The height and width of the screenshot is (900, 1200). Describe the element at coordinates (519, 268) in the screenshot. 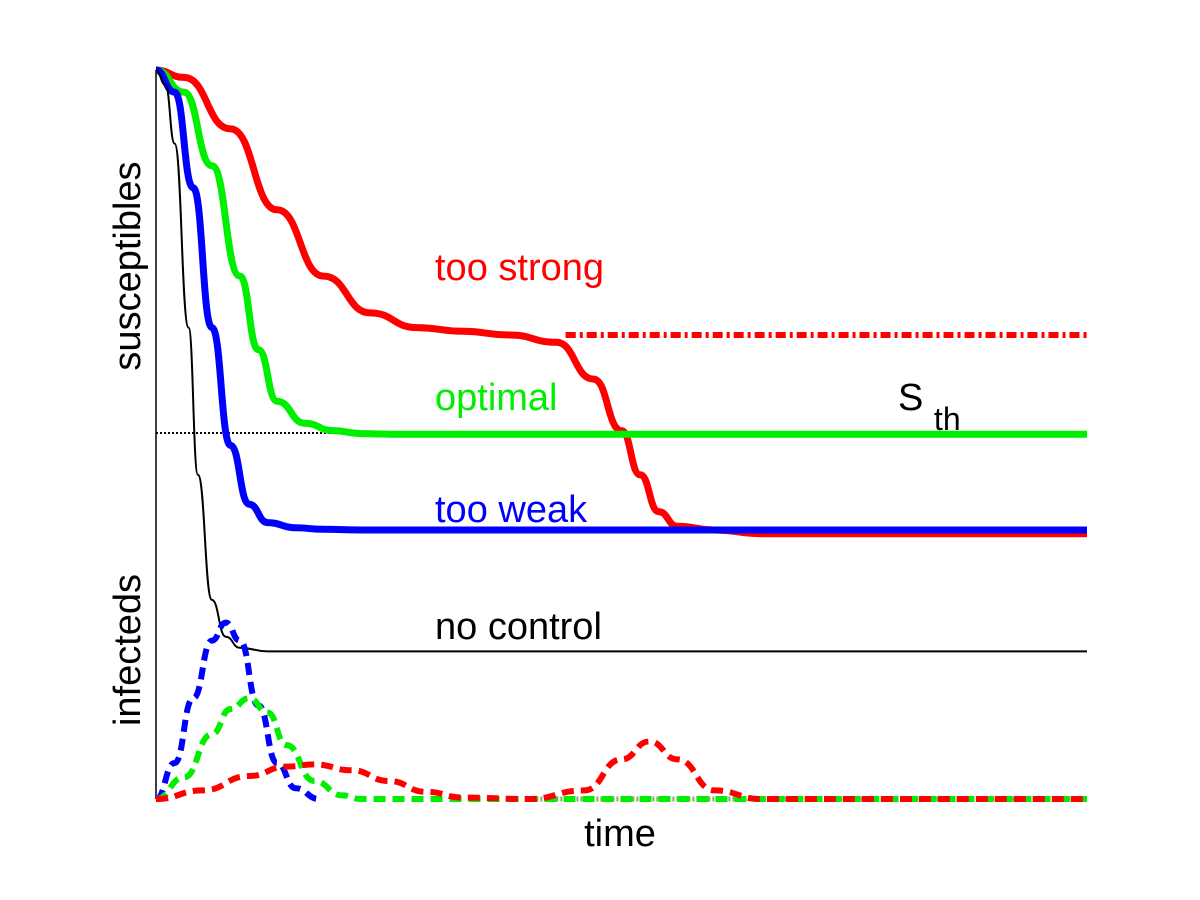

I see `label-too-strong: too strong` at that location.